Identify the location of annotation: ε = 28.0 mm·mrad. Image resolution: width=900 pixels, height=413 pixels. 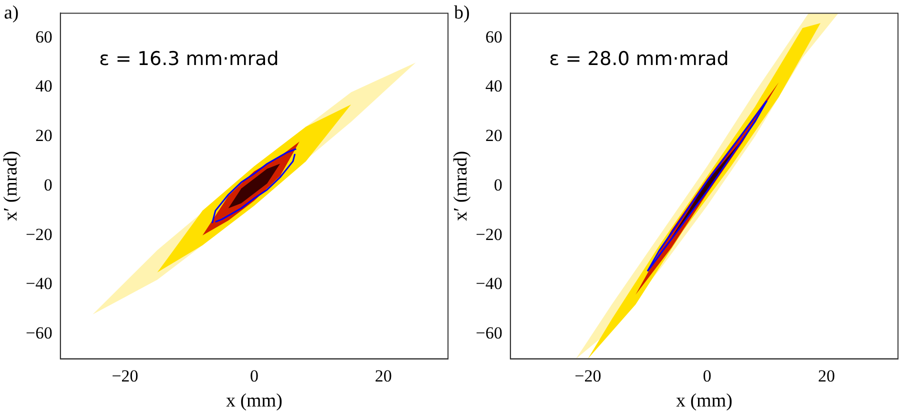
(639, 59).